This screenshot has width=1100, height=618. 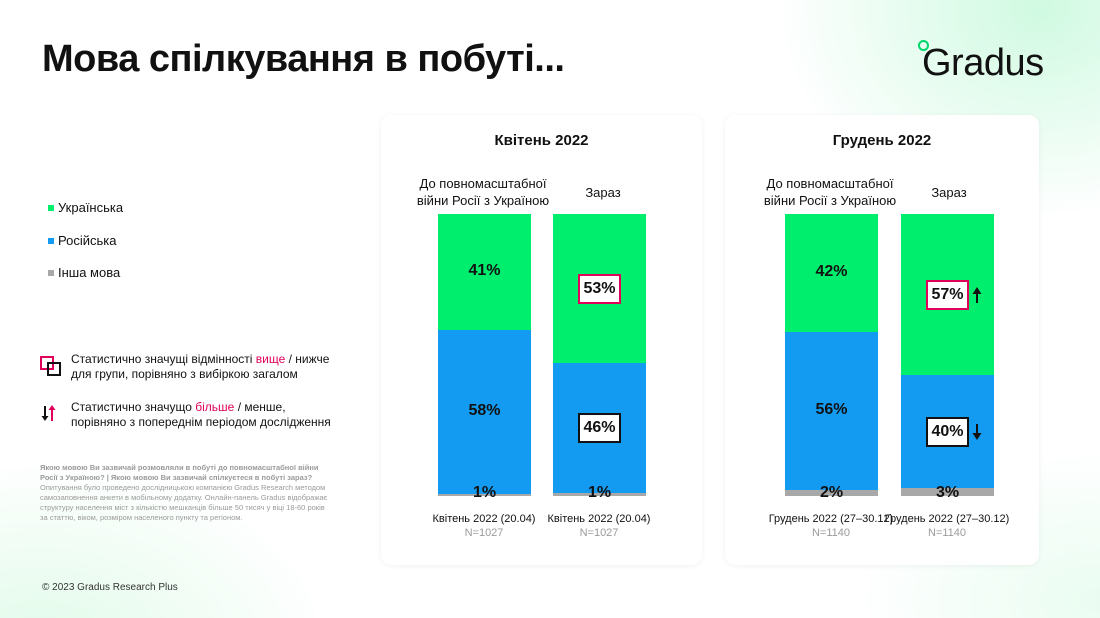 What do you see at coordinates (977, 432) in the screenshot?
I see `arrow-down-icon` at bounding box center [977, 432].